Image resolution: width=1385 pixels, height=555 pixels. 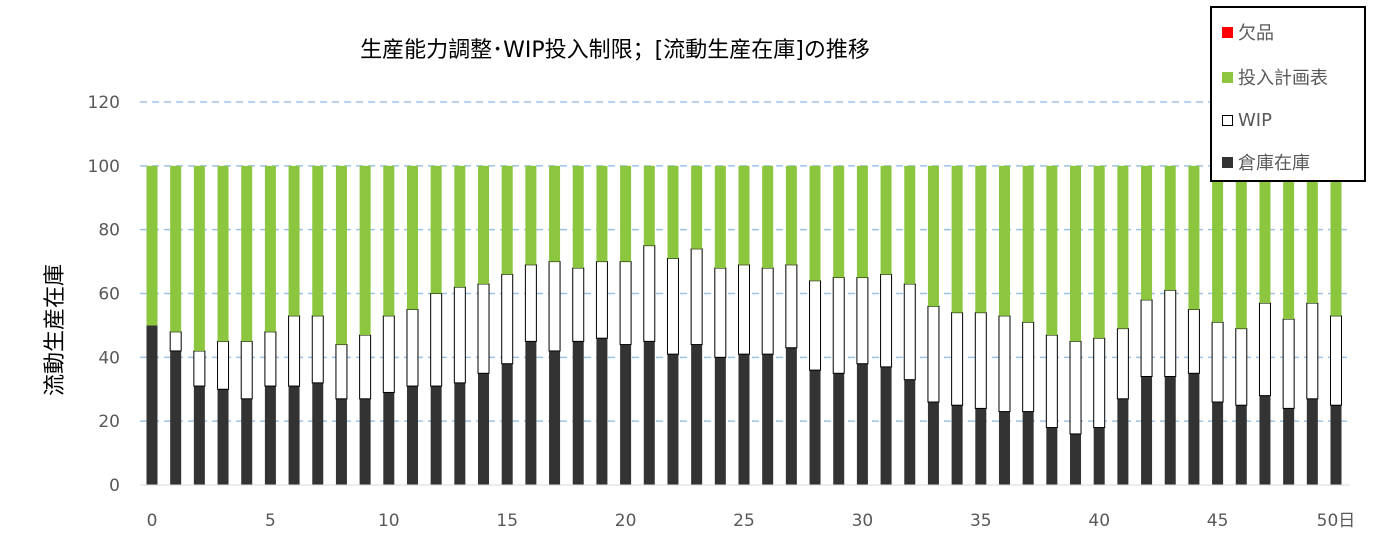 I want to click on y-axis-ticks: 0 20 40 60 80 100 120, so click(x=104, y=294).